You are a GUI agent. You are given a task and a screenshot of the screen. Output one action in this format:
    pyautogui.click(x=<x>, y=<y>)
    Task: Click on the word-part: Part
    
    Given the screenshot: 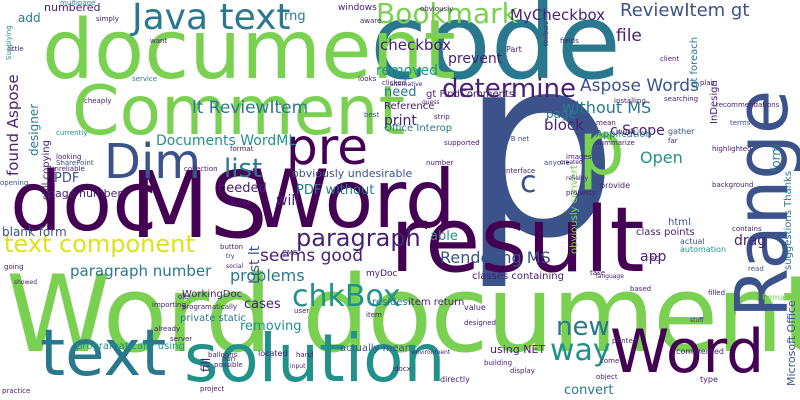 What is the action you would take?
    pyautogui.click(x=514, y=49)
    